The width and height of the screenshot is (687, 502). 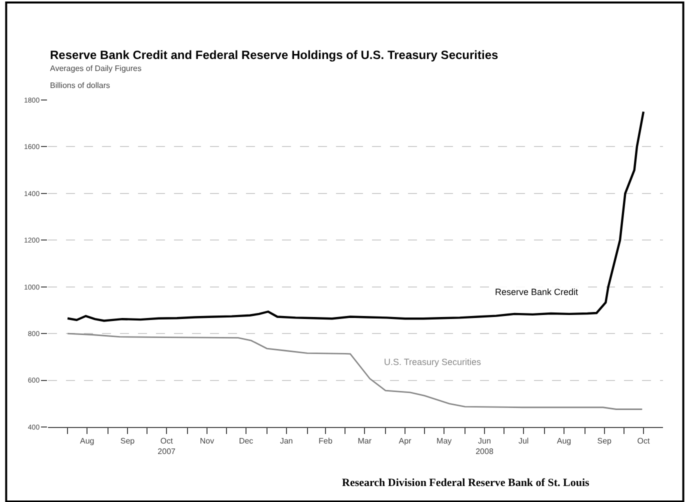 What do you see at coordinates (433, 362) in the screenshot?
I see `series-label: U.S. Treasury Securities` at bounding box center [433, 362].